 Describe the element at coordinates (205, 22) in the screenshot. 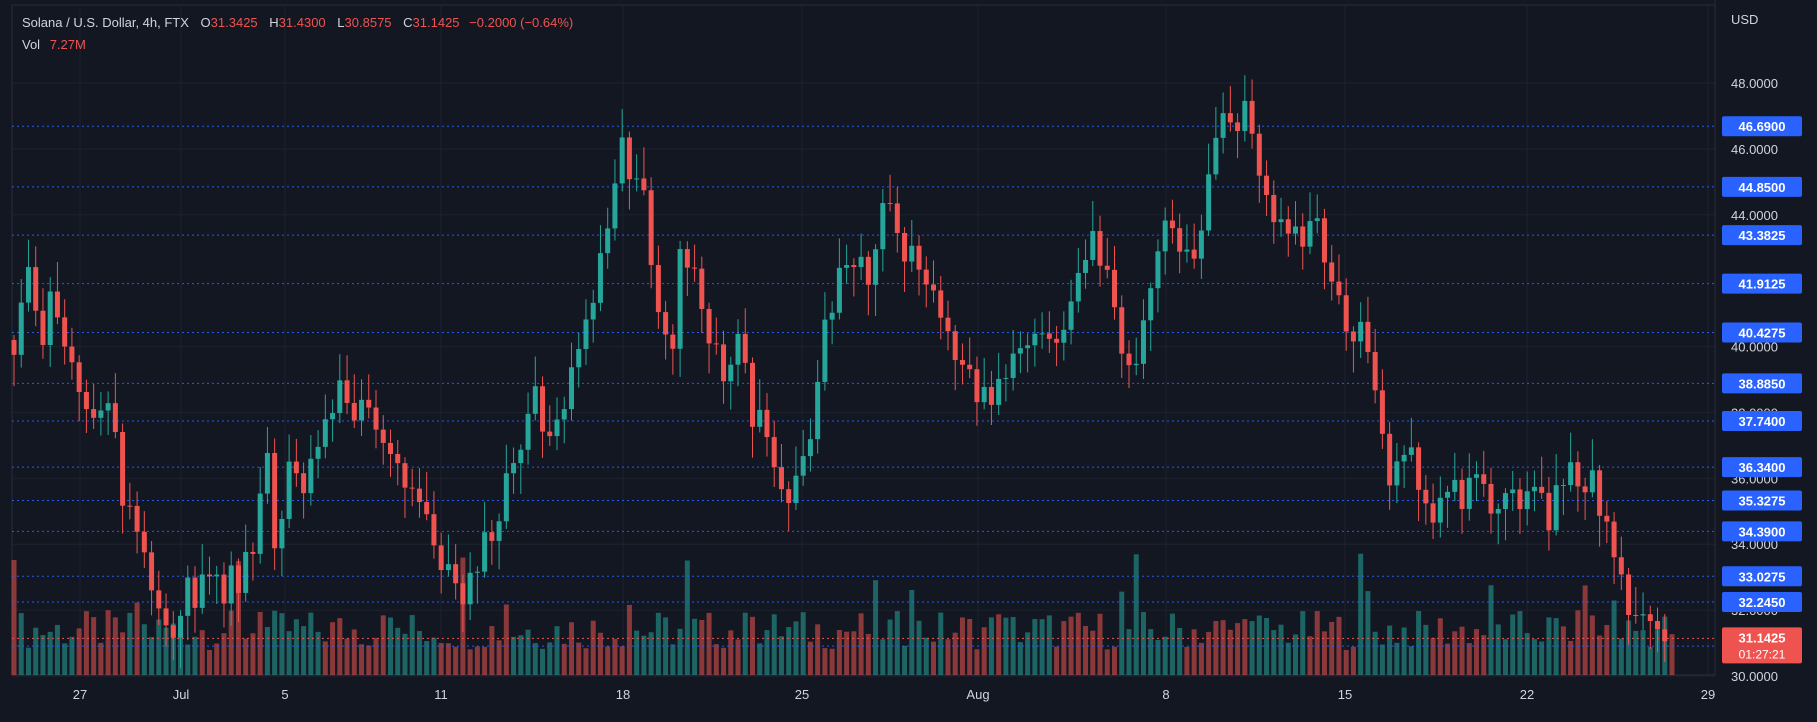

I see `open-label: O` at that location.